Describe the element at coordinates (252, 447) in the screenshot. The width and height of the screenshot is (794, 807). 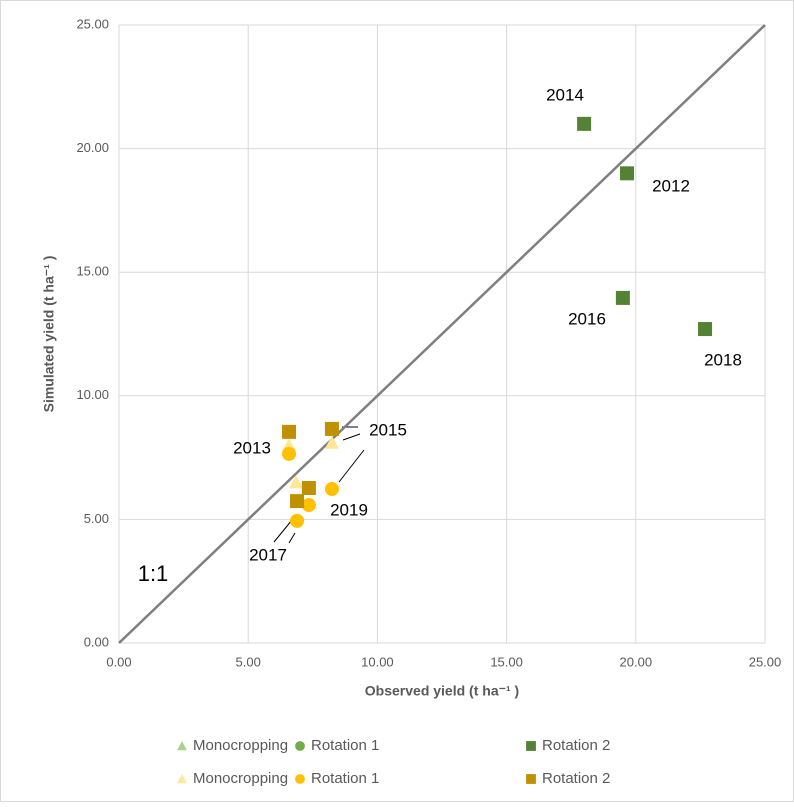
I see `annotation: 2013` at that location.